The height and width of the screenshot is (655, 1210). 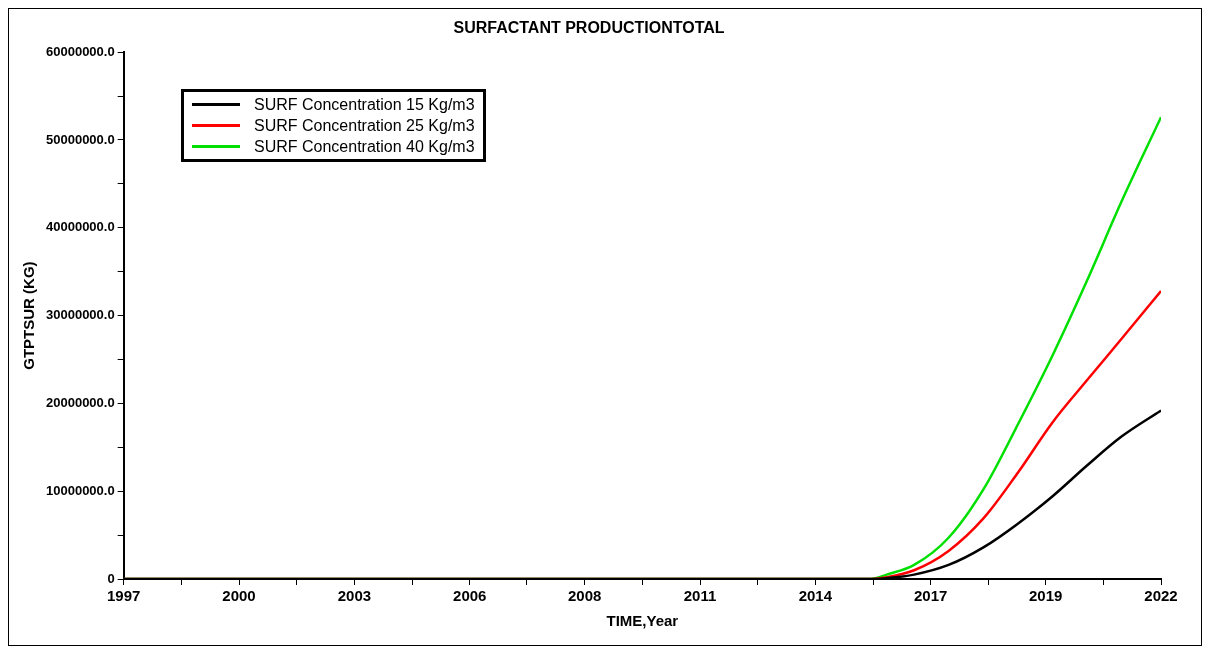 What do you see at coordinates (589, 28) in the screenshot?
I see `chart-title: SURFACTANT PRODUCTIONTOTAL` at bounding box center [589, 28].